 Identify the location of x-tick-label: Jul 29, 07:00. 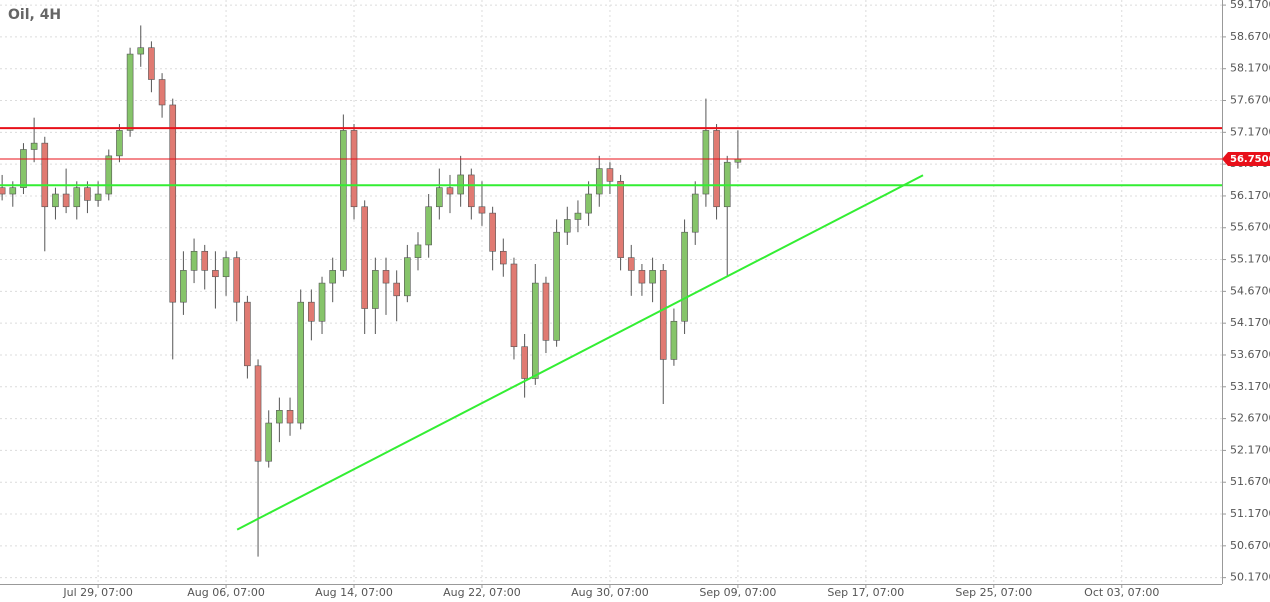
(97, 592).